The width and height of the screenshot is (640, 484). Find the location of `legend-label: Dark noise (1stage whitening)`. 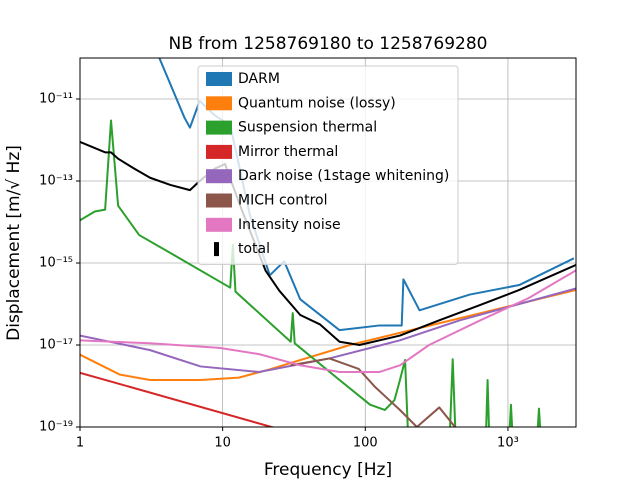

legend-label: Dark noise (1stage whitening) is located at coordinates (343, 176).